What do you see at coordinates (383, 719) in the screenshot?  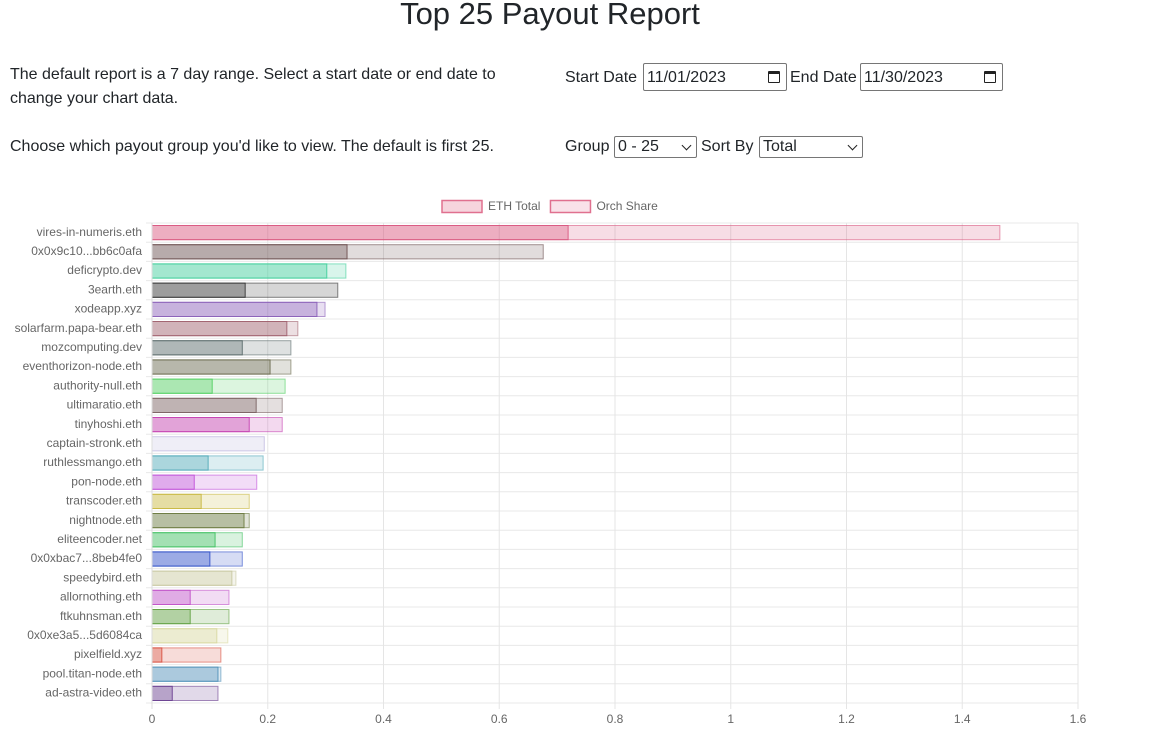 I see `x-tick-label: 0.4` at bounding box center [383, 719].